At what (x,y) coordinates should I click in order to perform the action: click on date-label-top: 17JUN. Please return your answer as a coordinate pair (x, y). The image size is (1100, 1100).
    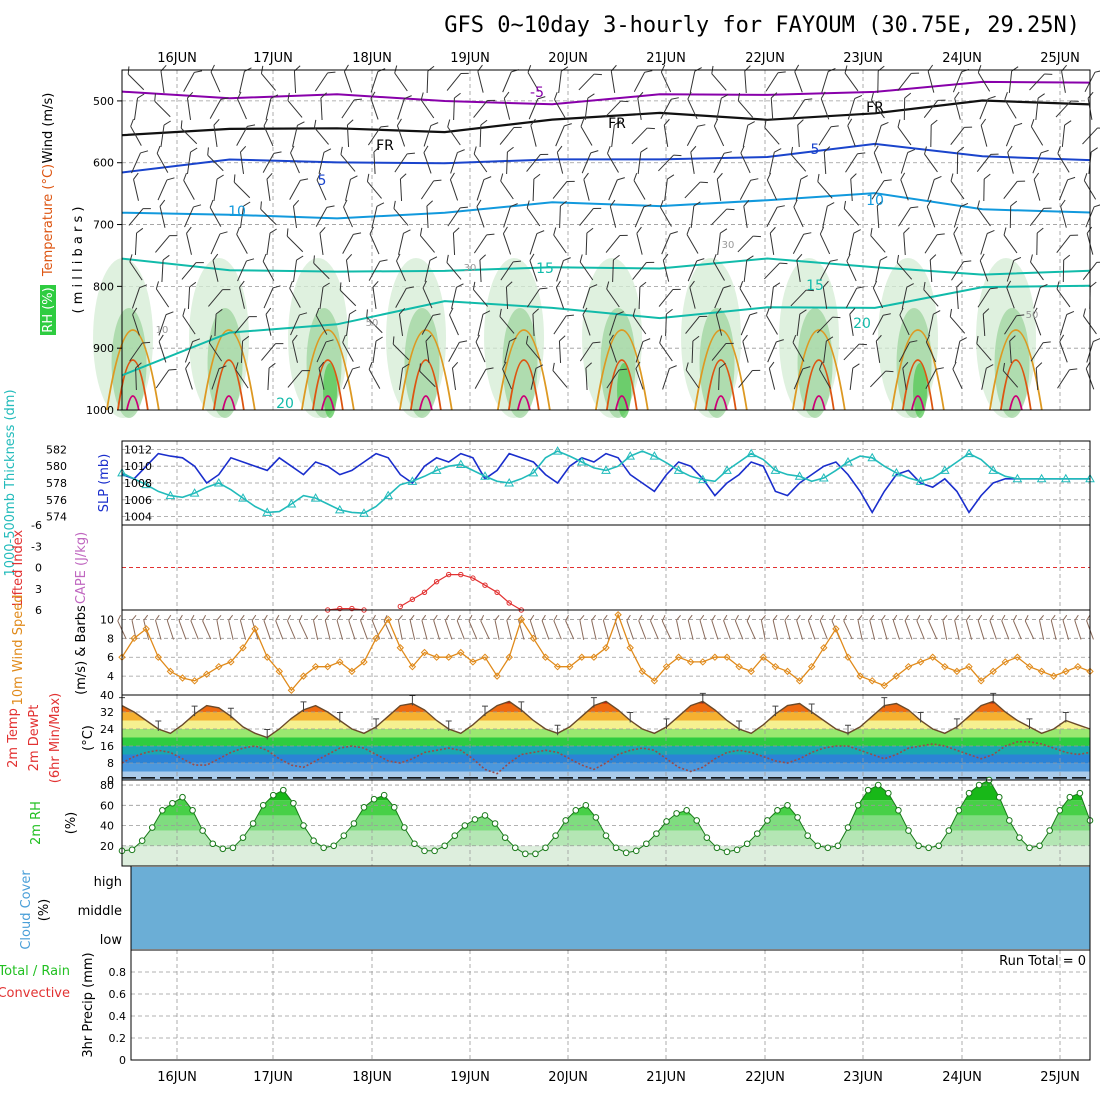
    Looking at the image, I should click on (273, 58).